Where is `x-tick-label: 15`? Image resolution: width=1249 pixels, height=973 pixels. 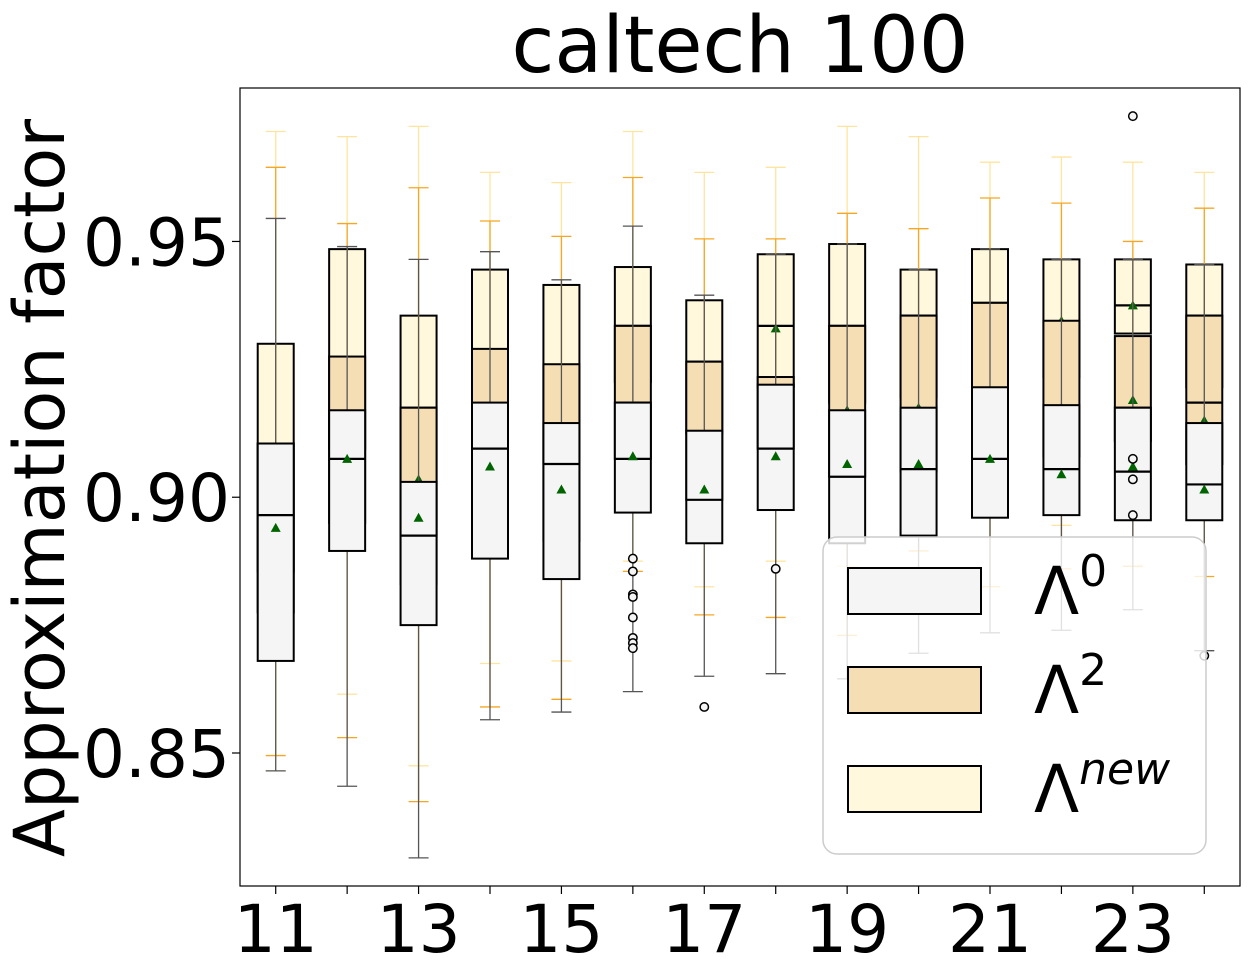 x-tick-label: 15 is located at coordinates (561, 929).